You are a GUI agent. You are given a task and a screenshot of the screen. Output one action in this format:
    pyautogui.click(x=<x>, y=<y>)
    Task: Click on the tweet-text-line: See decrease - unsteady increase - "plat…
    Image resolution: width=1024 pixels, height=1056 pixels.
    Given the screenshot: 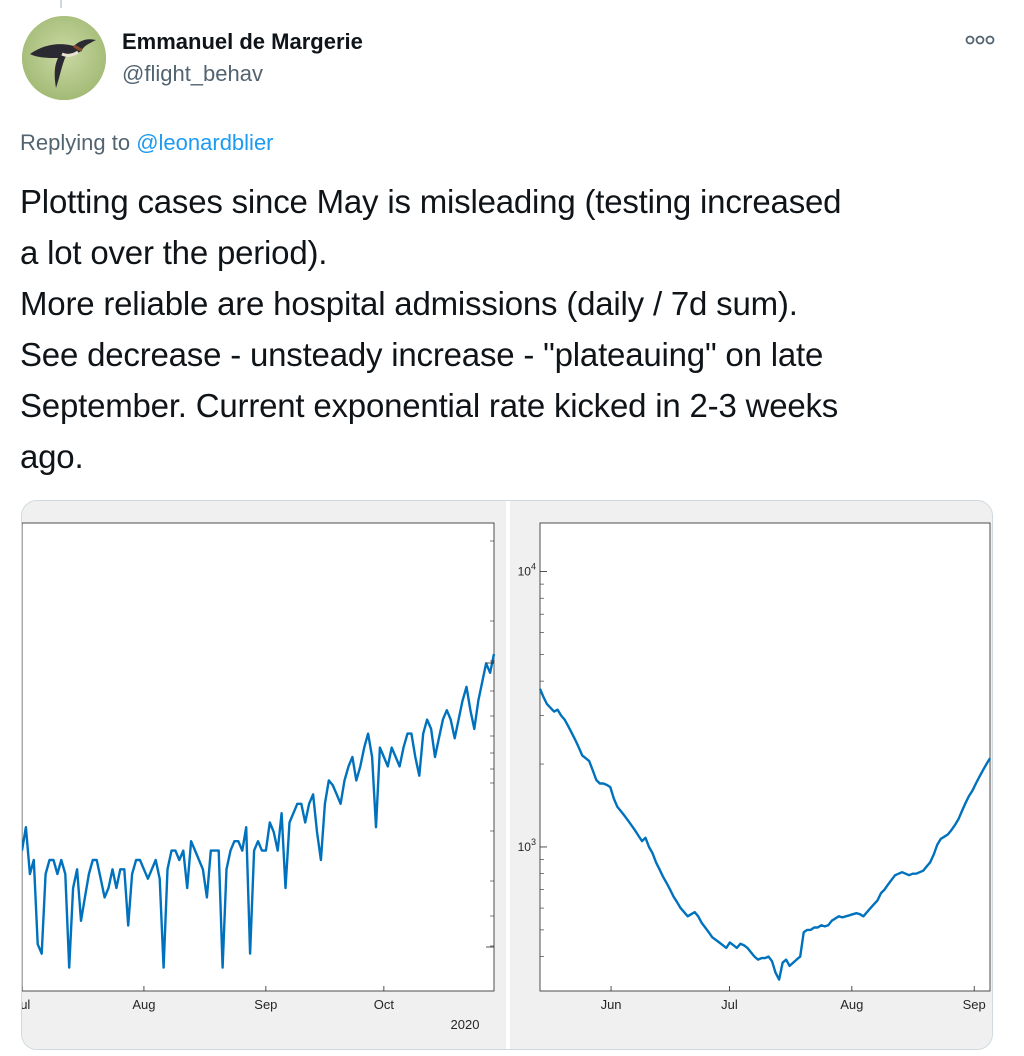 What is the action you would take?
    pyautogui.click(x=422, y=354)
    